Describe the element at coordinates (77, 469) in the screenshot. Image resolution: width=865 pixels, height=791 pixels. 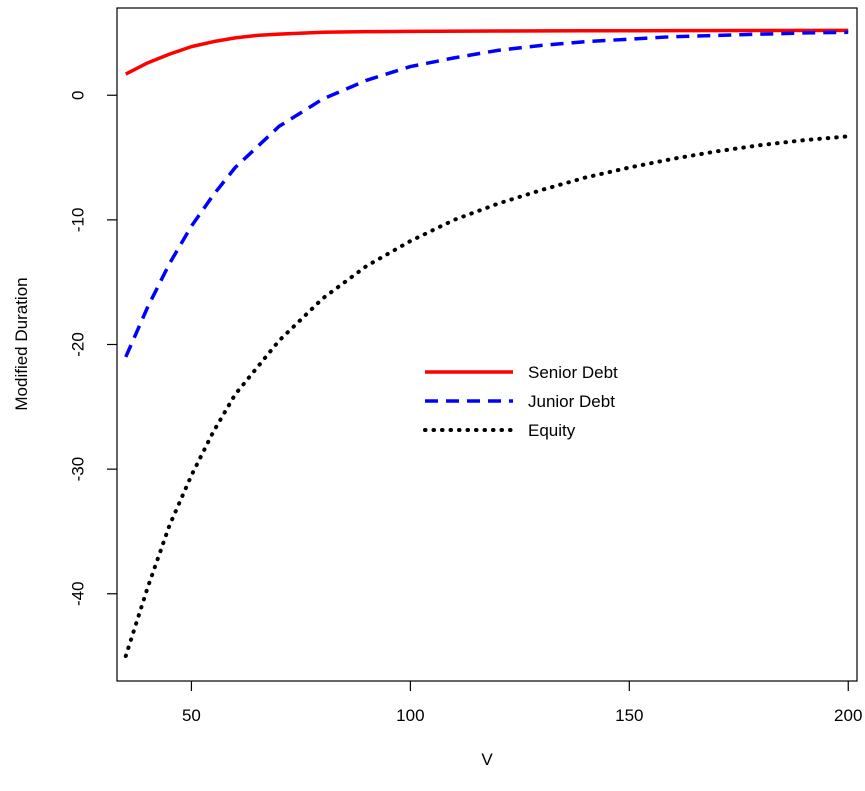
I see `y-tick-label: -30` at that location.